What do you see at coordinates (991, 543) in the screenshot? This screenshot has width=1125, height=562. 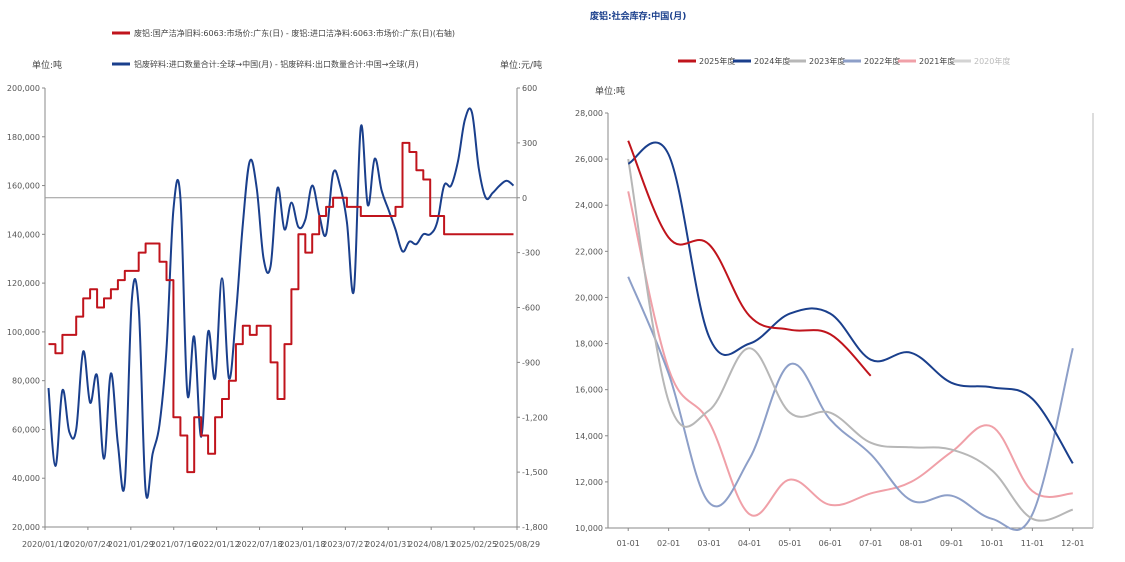 I see `x-tick-label: 10-01` at bounding box center [991, 543].